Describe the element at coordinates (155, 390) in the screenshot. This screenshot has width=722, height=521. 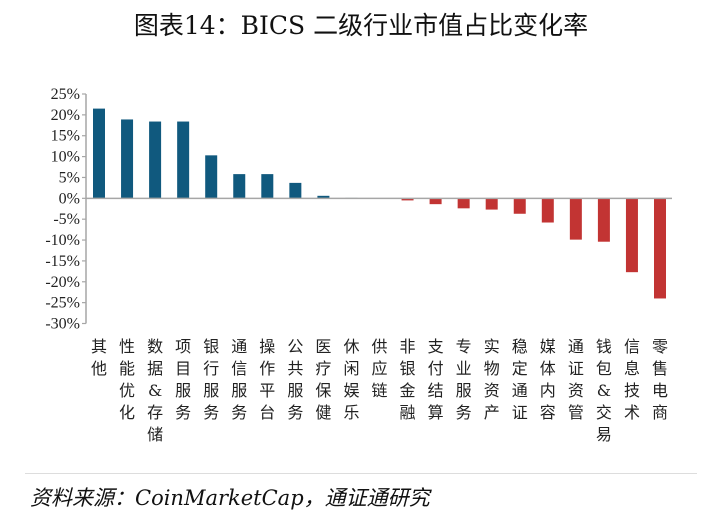
I see `x-tick-label: 数据&存储` at that location.